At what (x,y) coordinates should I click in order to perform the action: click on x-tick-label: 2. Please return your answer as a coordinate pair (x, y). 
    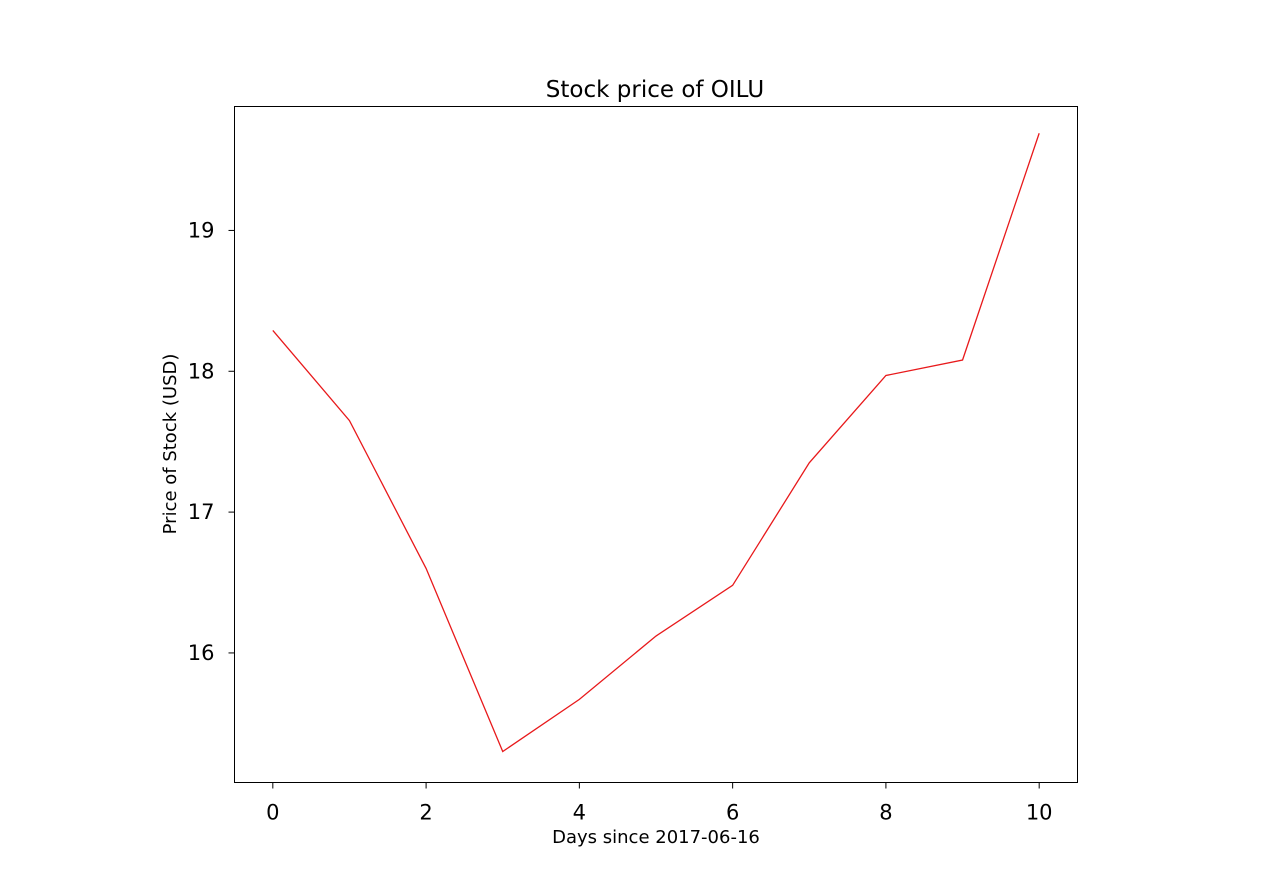
    Looking at the image, I should click on (425, 813).